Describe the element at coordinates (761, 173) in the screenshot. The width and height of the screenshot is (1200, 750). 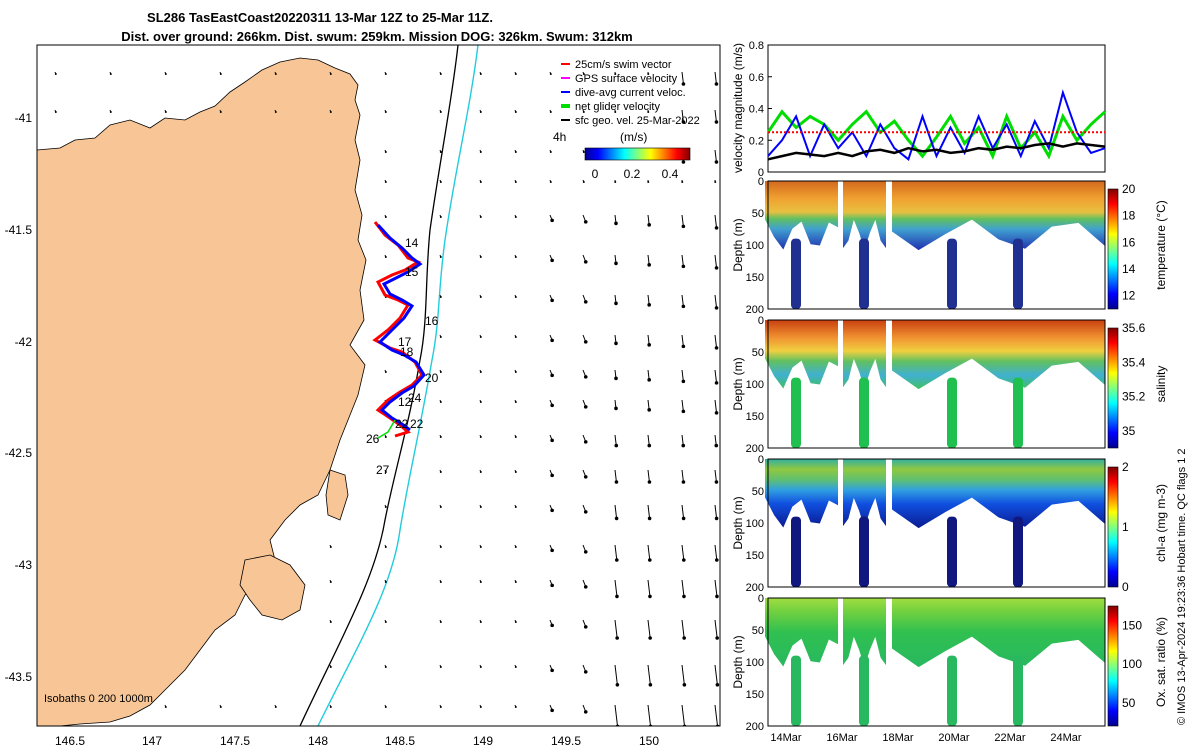
I see `y-tick-label: 0` at that location.